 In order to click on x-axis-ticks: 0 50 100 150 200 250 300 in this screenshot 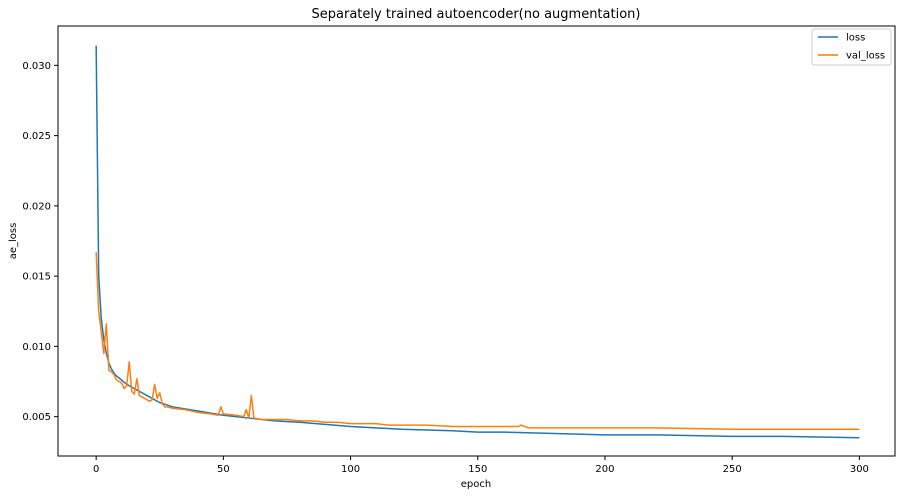, I will do `click(481, 465)`.